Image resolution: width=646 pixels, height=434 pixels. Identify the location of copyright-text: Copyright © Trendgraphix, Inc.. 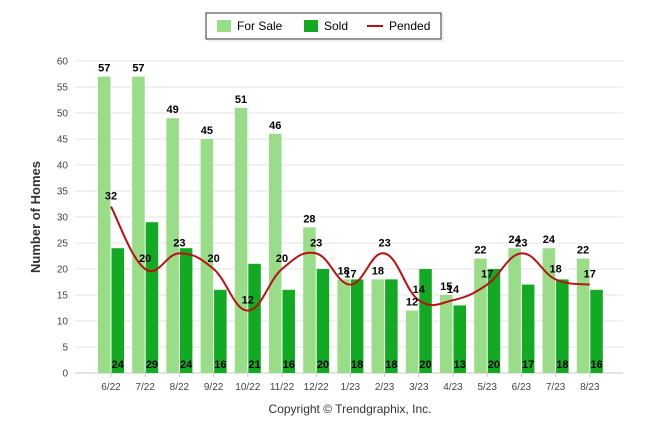
(350, 409).